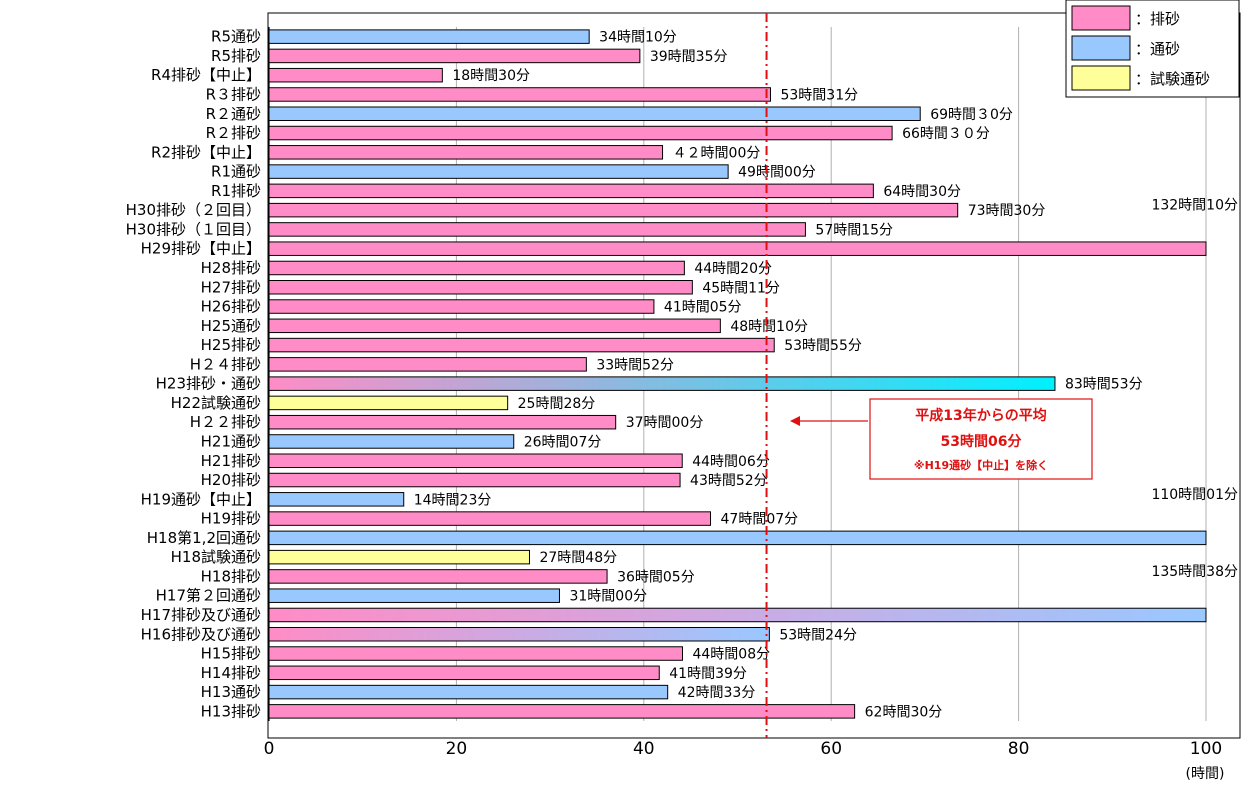 Image resolution: width=1254 pixels, height=787 pixels. What do you see at coordinates (689, 57) in the screenshot?
I see `data-label: 39時間35分` at bounding box center [689, 57].